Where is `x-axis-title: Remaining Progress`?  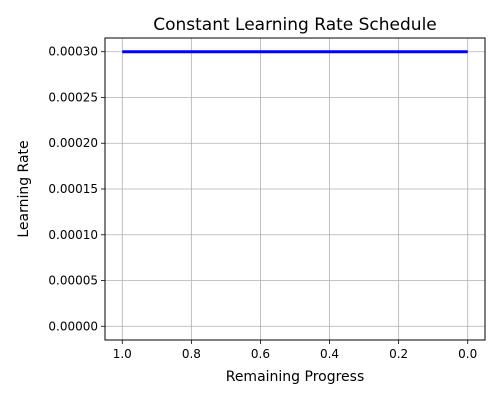 x-axis-title: Remaining Progress is located at coordinates (295, 377).